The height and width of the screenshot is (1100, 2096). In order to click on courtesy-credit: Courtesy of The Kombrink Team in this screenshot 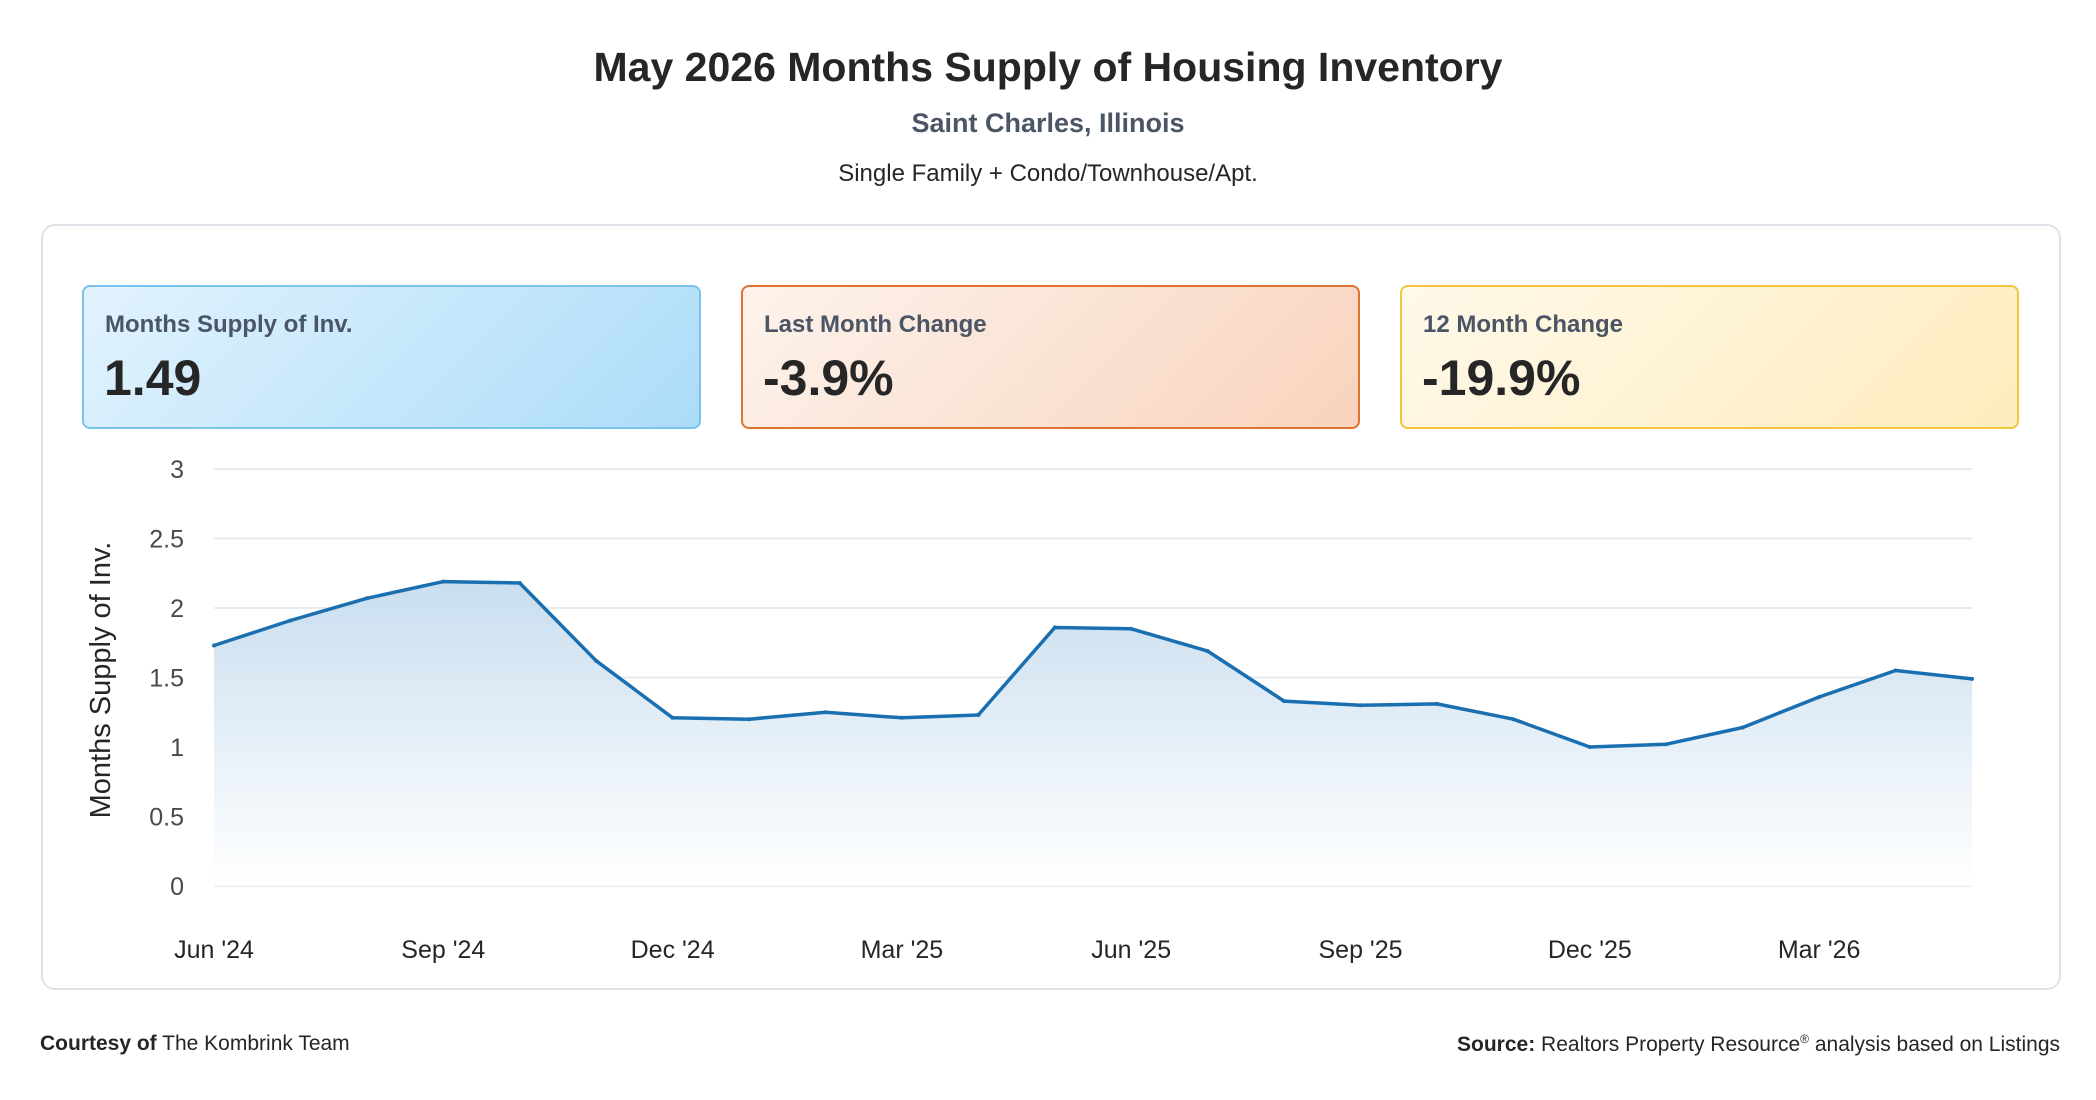, I will do `click(195, 1044)`.